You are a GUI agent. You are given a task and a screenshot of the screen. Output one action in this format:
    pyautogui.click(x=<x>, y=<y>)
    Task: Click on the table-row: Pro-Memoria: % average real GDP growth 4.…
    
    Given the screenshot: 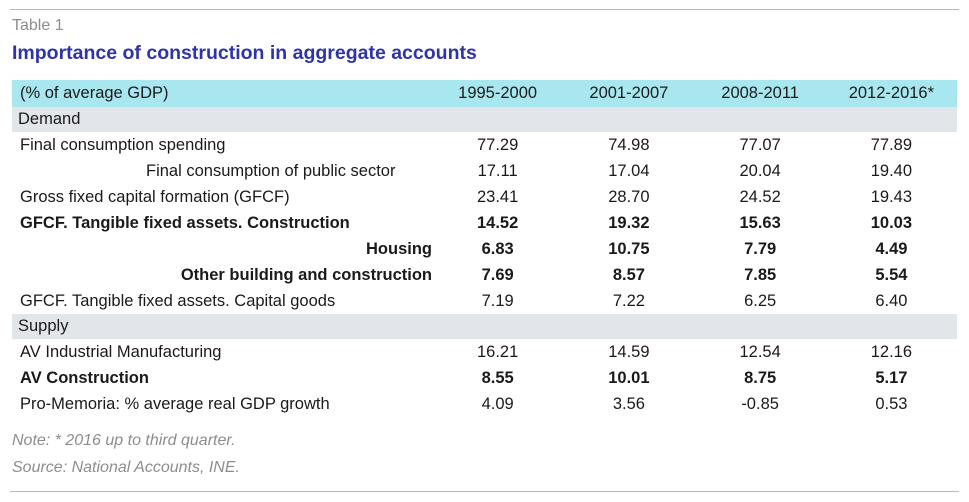 What is the action you would take?
    pyautogui.click(x=484, y=404)
    